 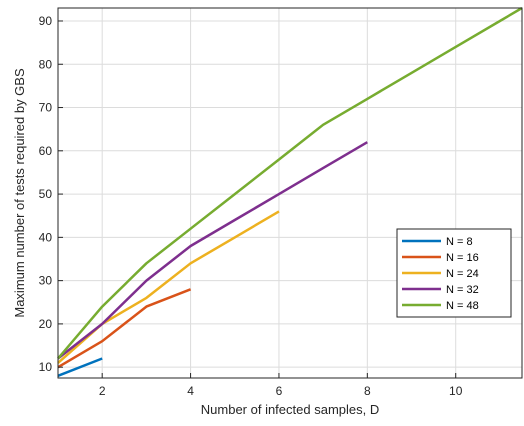 What do you see at coordinates (459, 242) in the screenshot?
I see `legend-label: N = 8` at bounding box center [459, 242].